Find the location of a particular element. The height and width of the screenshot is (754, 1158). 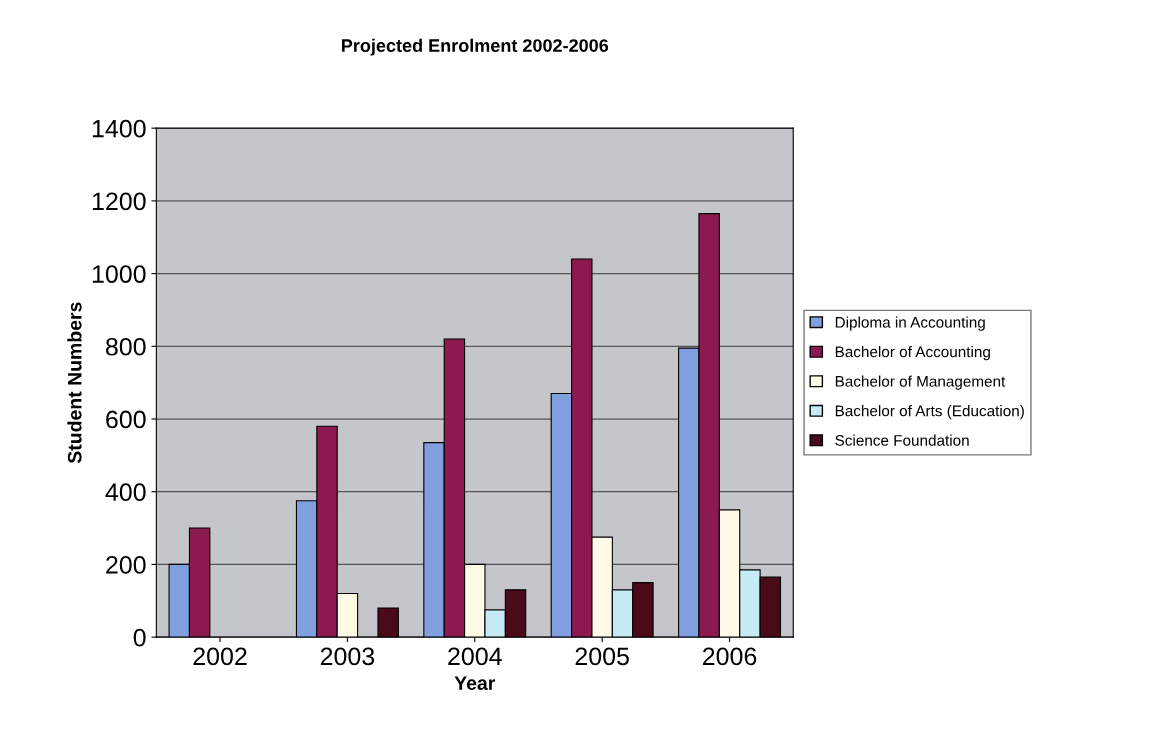

x-axis-title: Year is located at coordinates (475, 683).